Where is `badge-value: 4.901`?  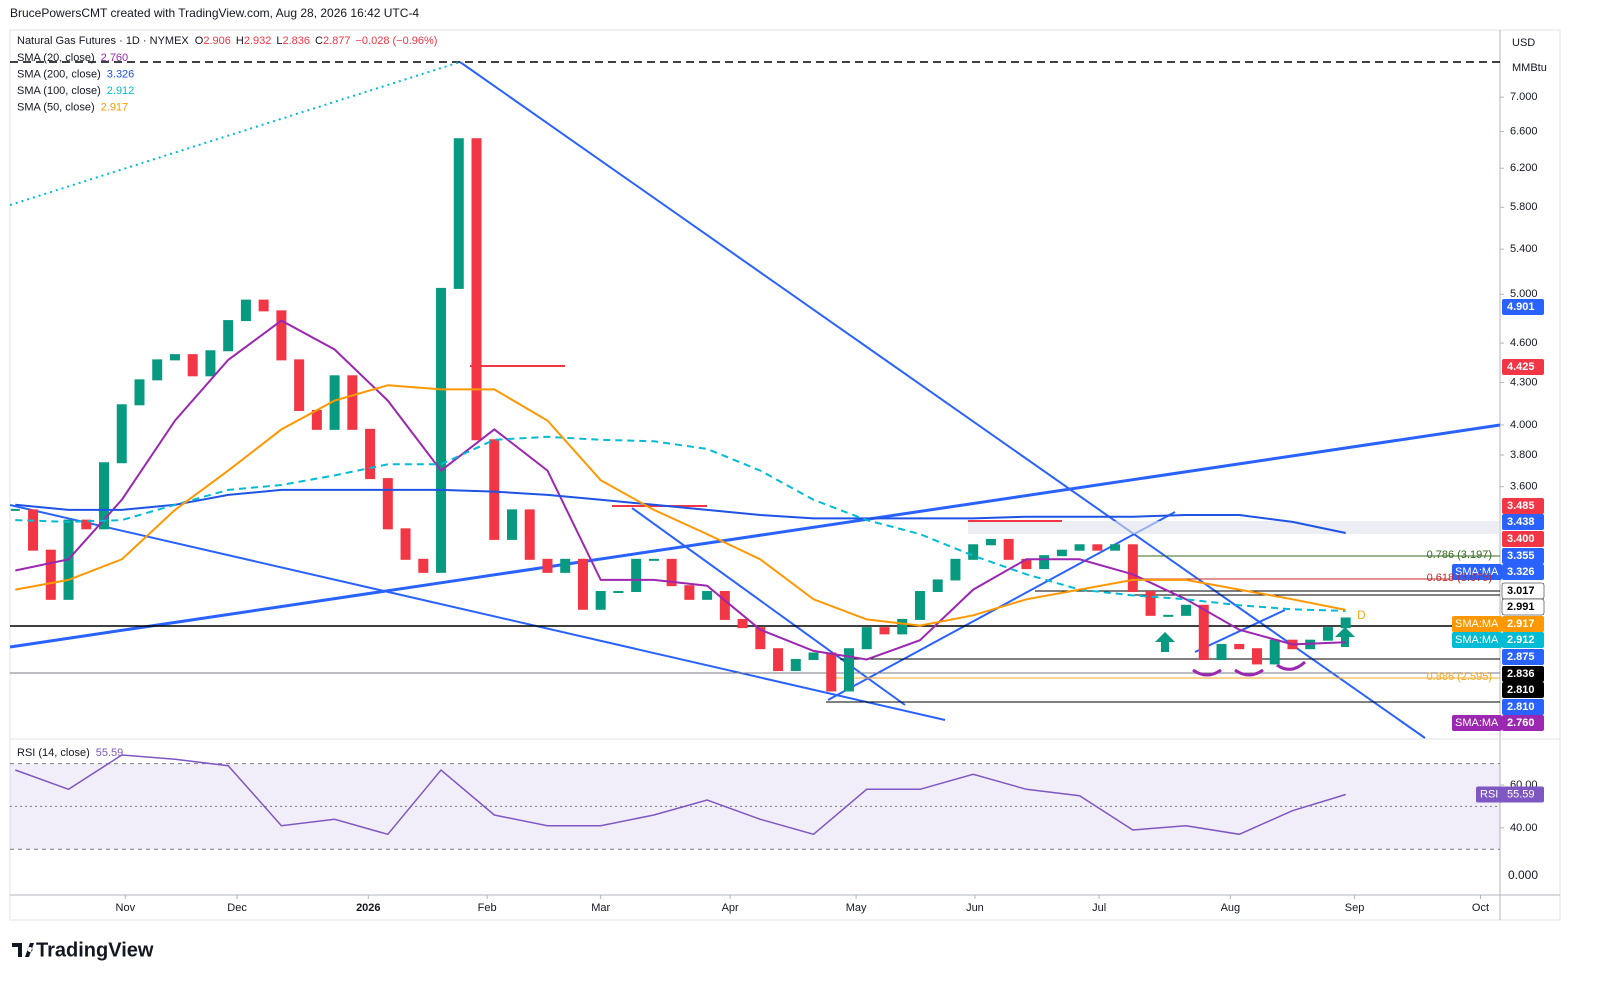 badge-value: 4.901 is located at coordinates (1521, 307).